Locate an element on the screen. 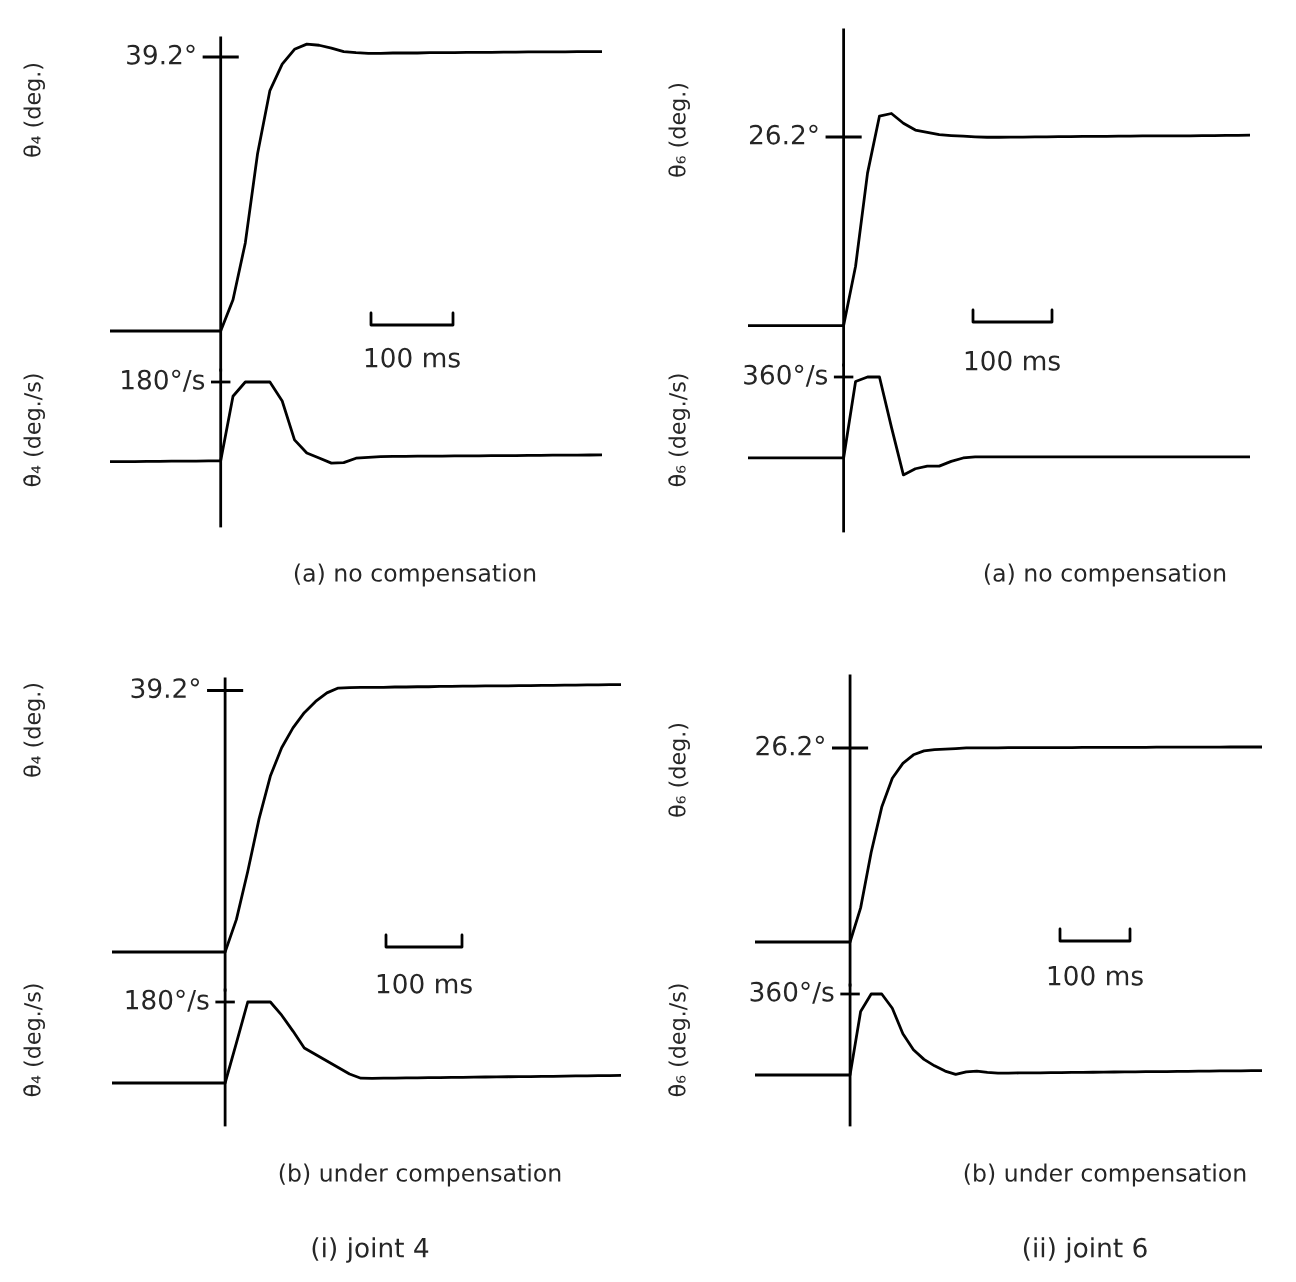 This screenshot has width=1296, height=1282. text: (ii) joint 6 is located at coordinates (1085, 1250).